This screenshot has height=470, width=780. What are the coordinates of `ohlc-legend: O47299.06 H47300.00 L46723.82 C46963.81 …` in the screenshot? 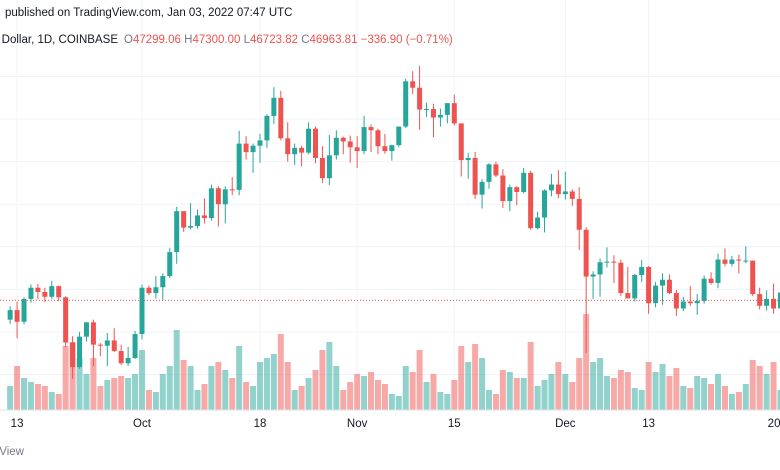 It's located at (288, 40).